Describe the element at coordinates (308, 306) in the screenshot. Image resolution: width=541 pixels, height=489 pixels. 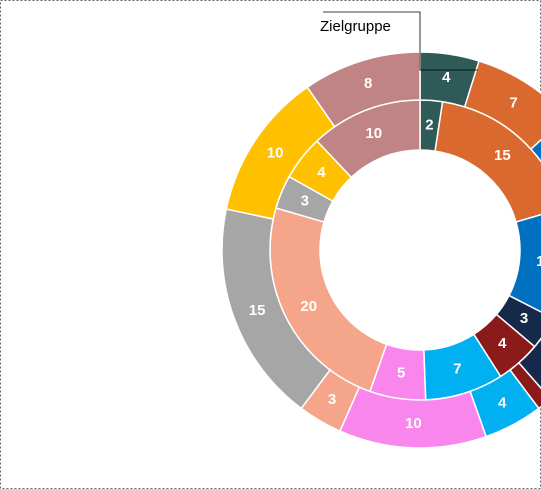
I see `segment-label: 20` at that location.